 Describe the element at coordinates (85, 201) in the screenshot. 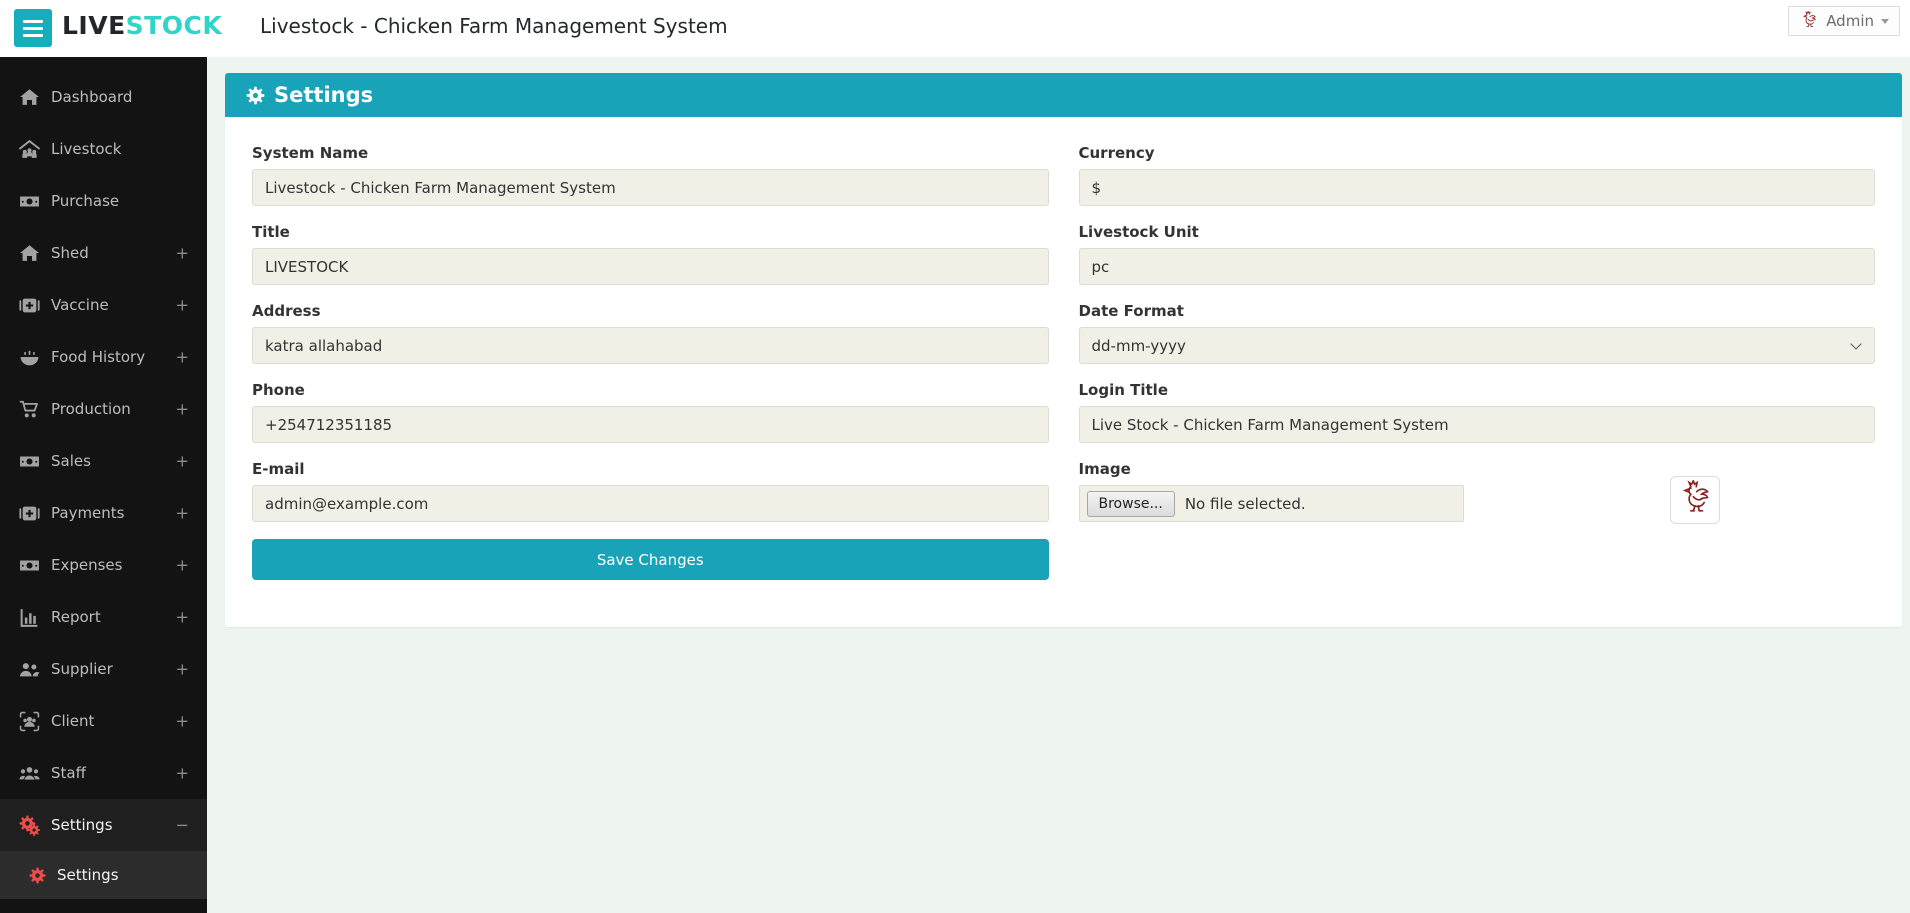

I see `sidebar-item-label: Purchase` at that location.